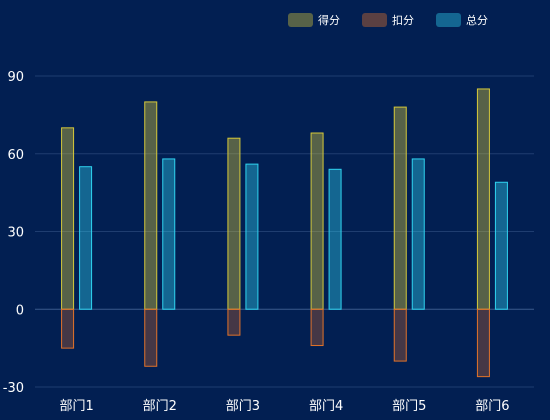 This screenshot has width=550, height=420. Describe the element at coordinates (400, 335) in the screenshot. I see `bar-扣分-部门5` at that location.